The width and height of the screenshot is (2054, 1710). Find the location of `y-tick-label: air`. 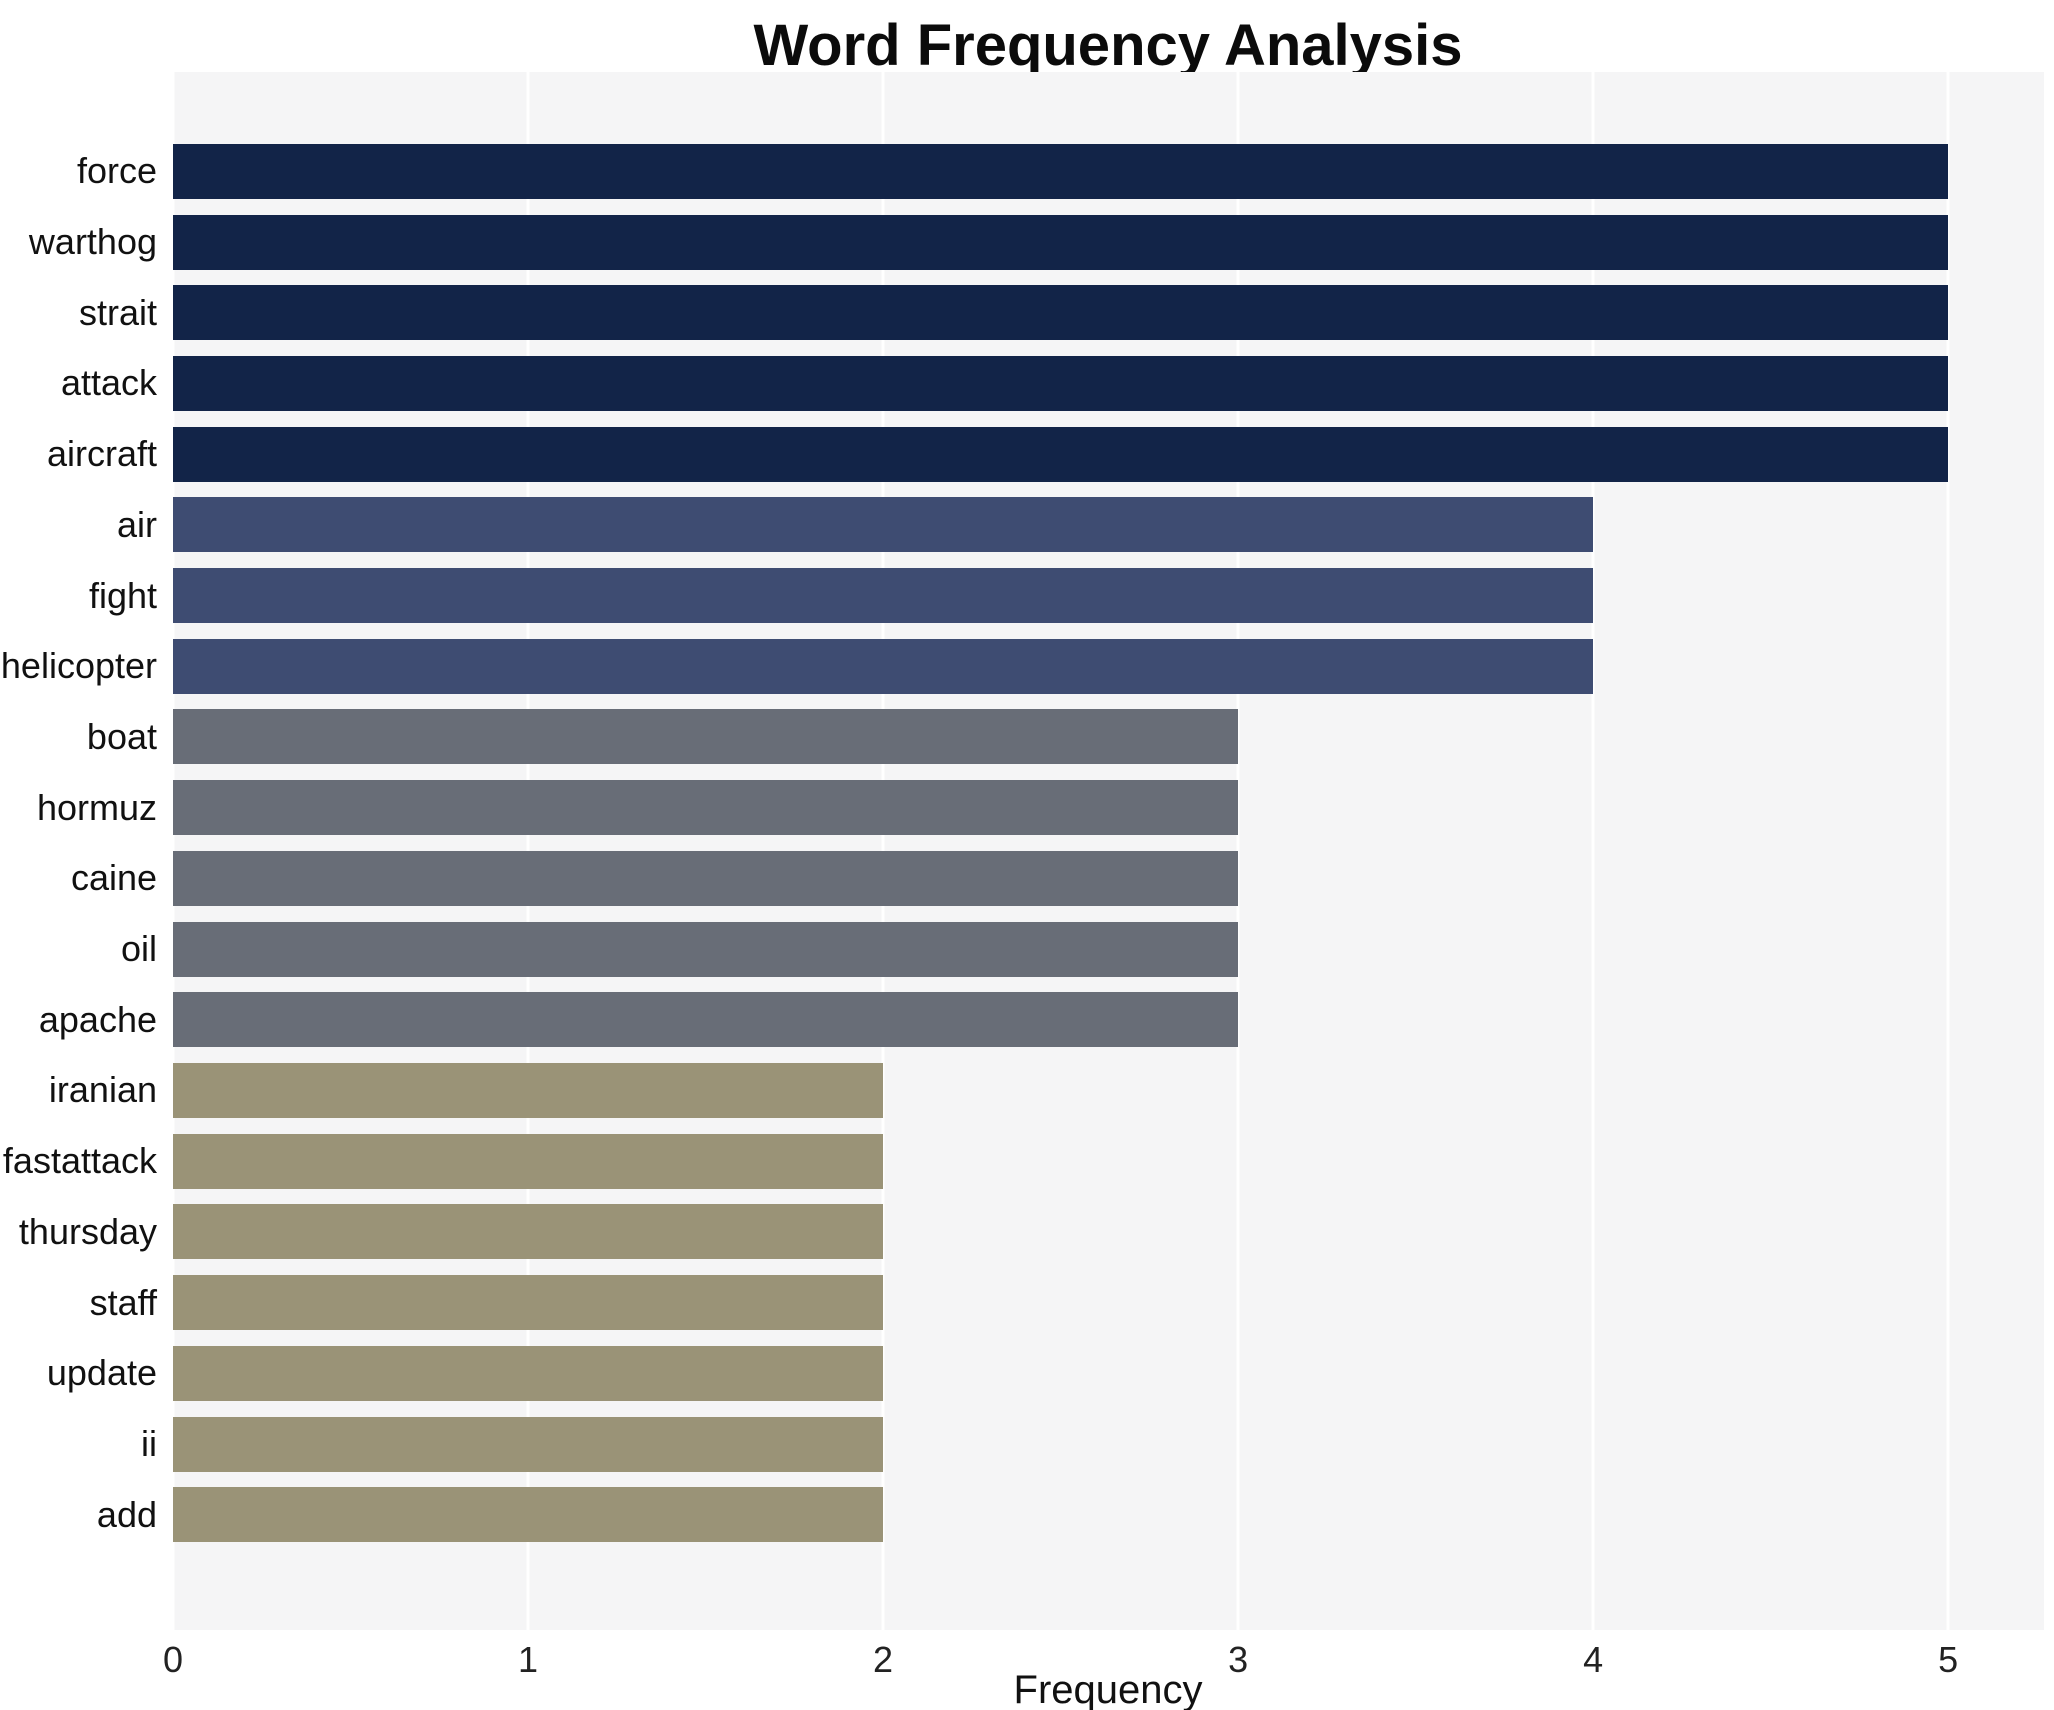

y-tick-label: air is located at coordinates (136, 524).